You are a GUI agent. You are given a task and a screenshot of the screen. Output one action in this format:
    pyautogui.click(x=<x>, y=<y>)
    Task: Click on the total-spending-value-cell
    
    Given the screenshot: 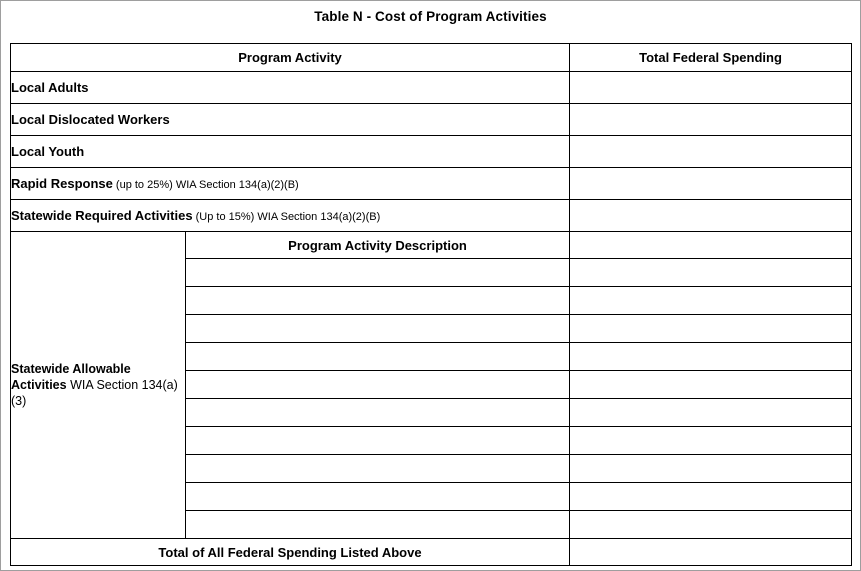 What is the action you would take?
    pyautogui.click(x=710, y=552)
    